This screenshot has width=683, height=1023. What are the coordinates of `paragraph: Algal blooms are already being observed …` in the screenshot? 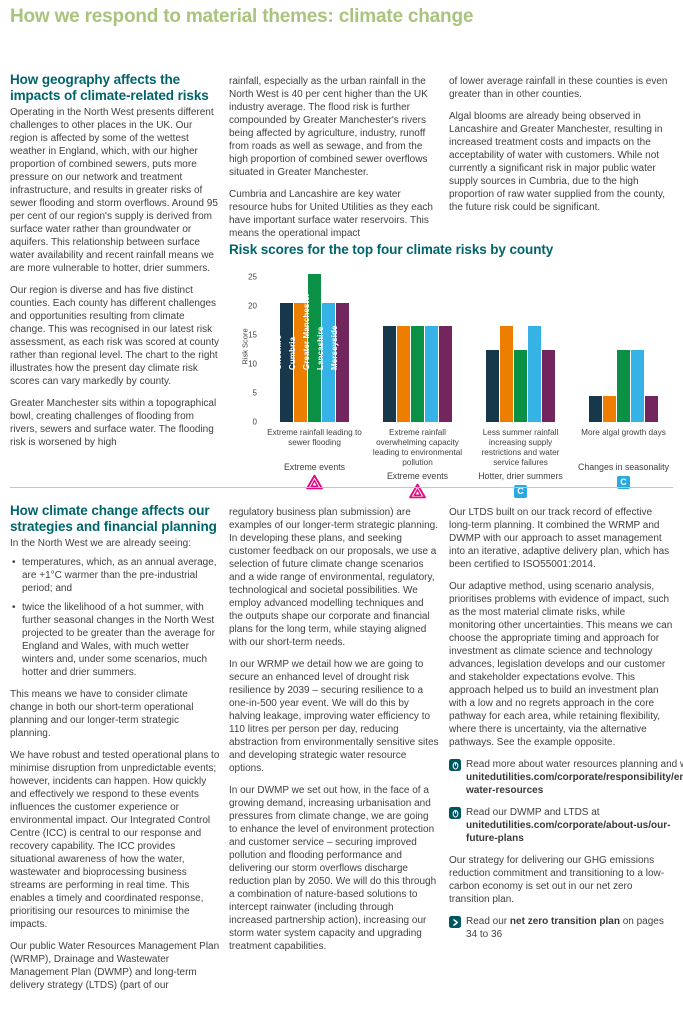 It's located at (557, 162).